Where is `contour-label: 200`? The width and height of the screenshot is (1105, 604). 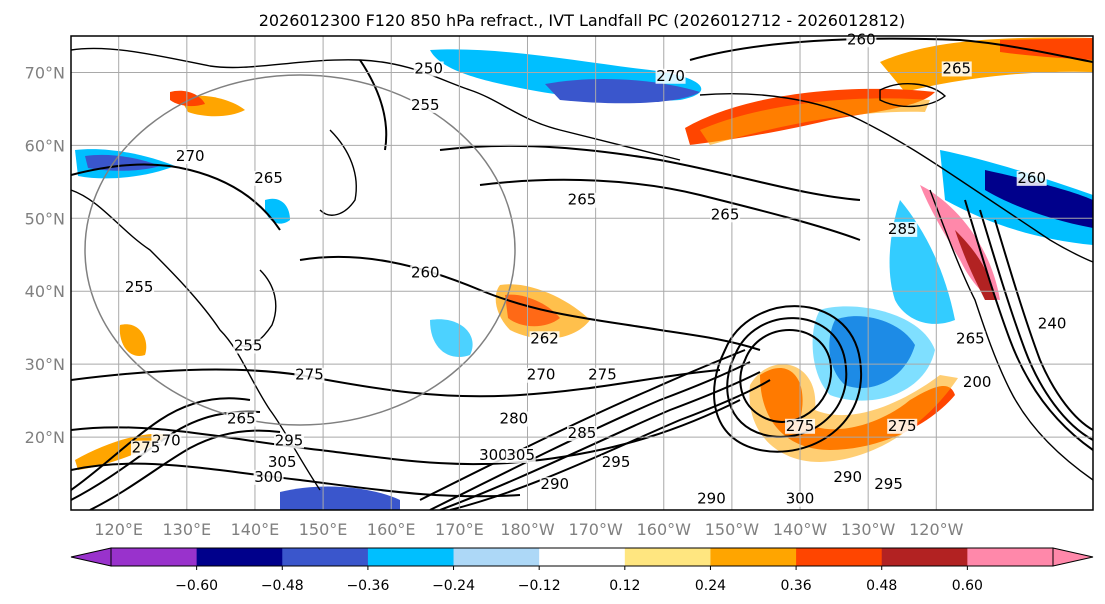
contour-label: 200 is located at coordinates (977, 382).